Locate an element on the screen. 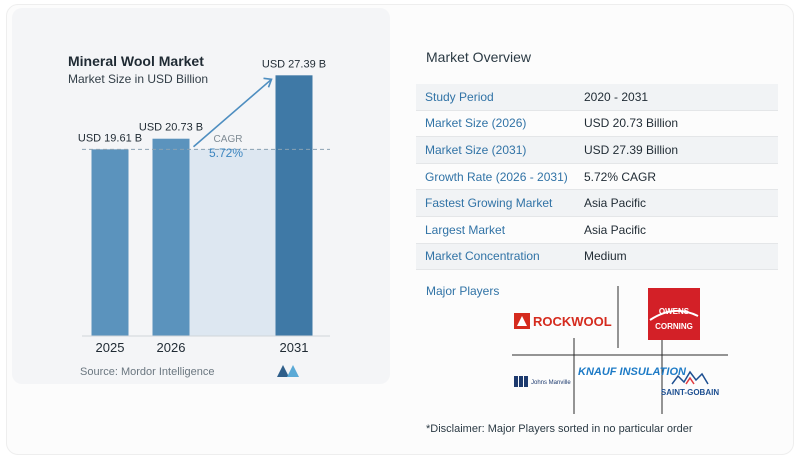 The height and width of the screenshot is (459, 800). owens-corning-logo: OWENS CORNING is located at coordinates (674, 314).